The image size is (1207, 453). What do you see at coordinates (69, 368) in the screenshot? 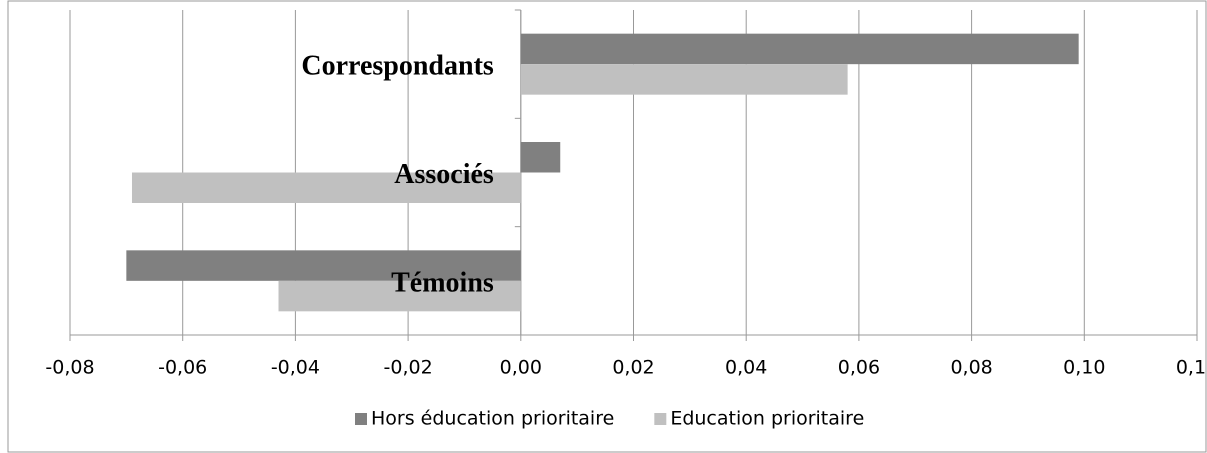
I see `x-tick-label: -0,08` at bounding box center [69, 368].